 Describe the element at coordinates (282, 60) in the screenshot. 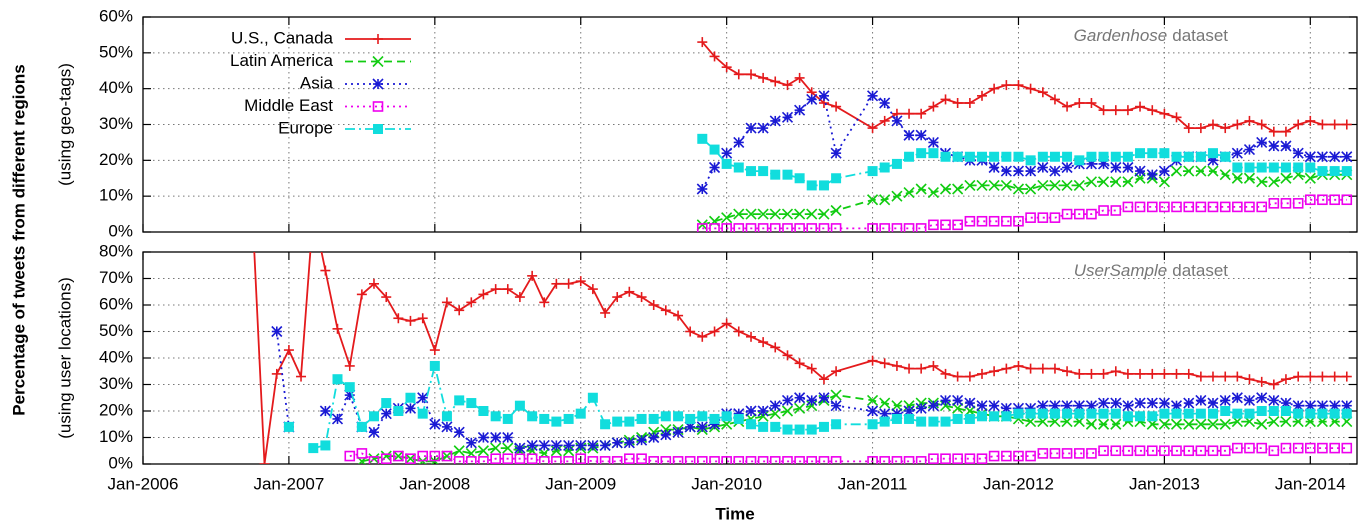

I see `legend-label: Latin America` at that location.